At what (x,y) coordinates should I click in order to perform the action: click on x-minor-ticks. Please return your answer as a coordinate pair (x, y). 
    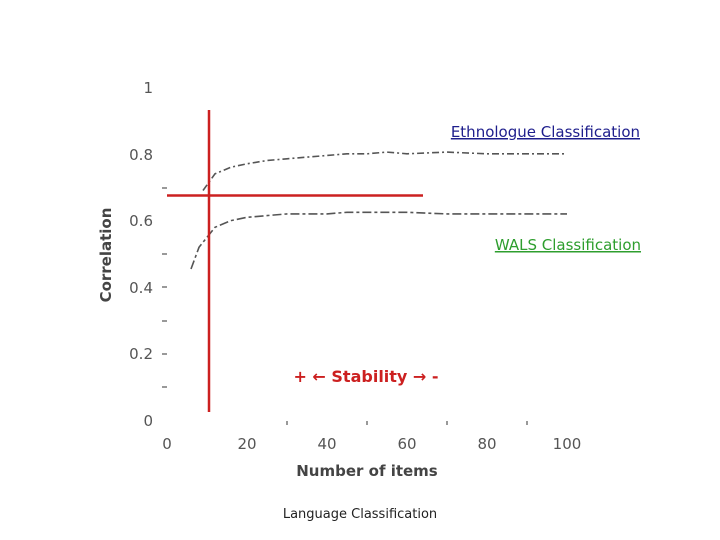
    Looking at the image, I should click on (407, 423).